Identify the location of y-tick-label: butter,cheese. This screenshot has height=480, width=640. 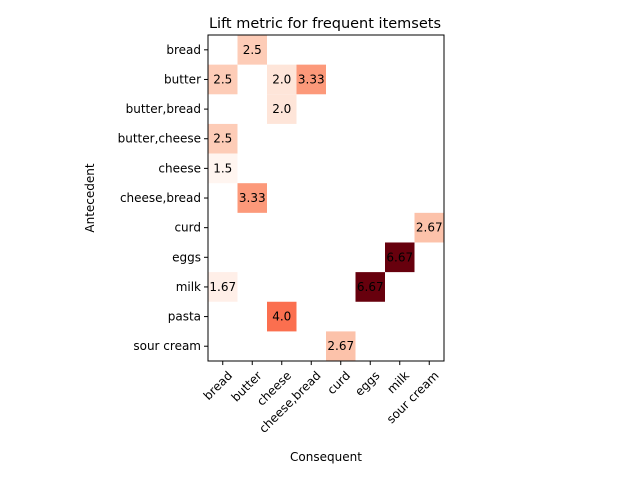
(159, 139).